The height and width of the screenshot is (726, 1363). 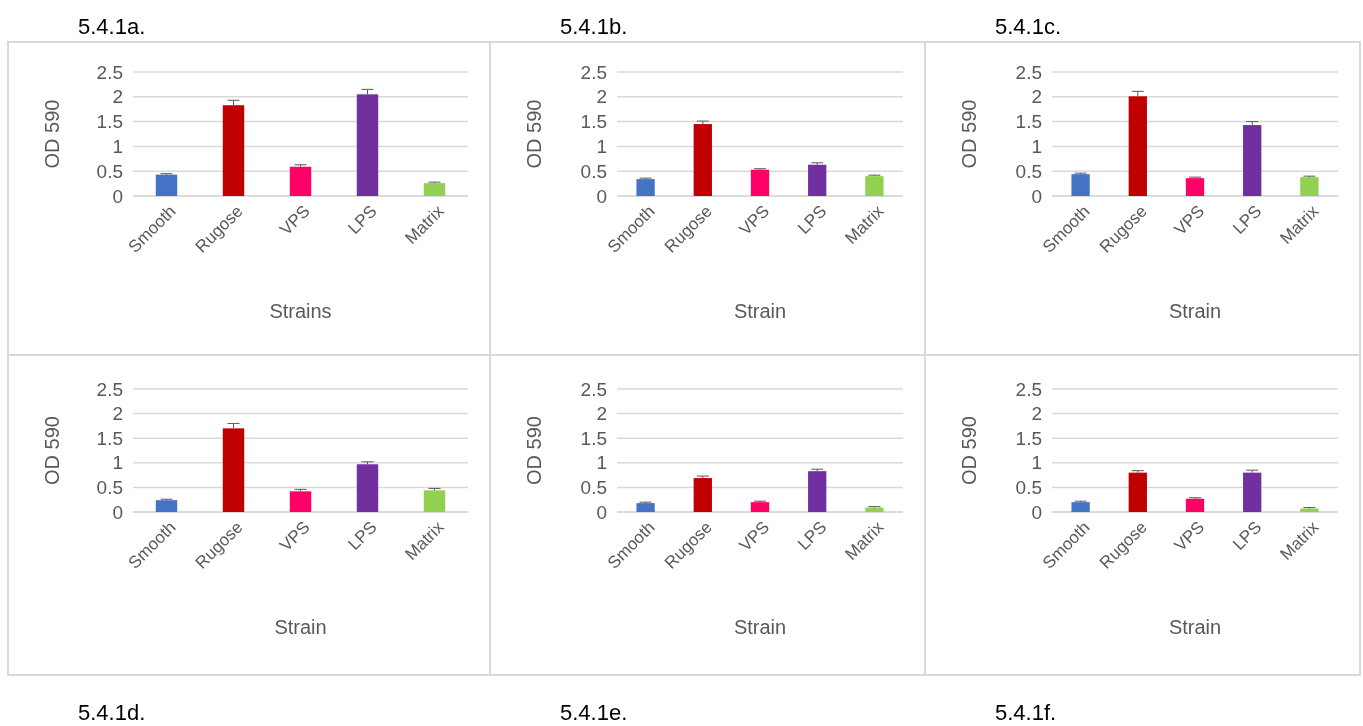 I want to click on text: 5.4.1e., so click(x=594, y=712).